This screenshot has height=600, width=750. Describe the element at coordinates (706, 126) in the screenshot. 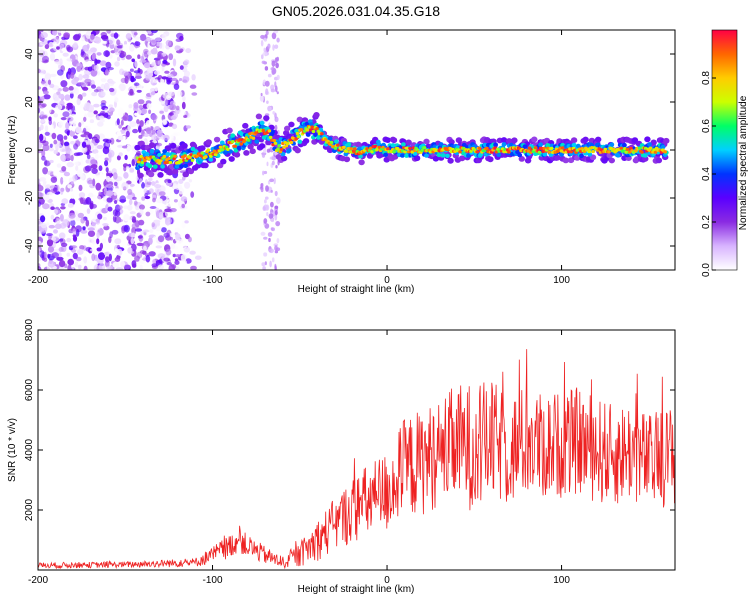

I see `colorbar-tick-label: 0.6` at that location.